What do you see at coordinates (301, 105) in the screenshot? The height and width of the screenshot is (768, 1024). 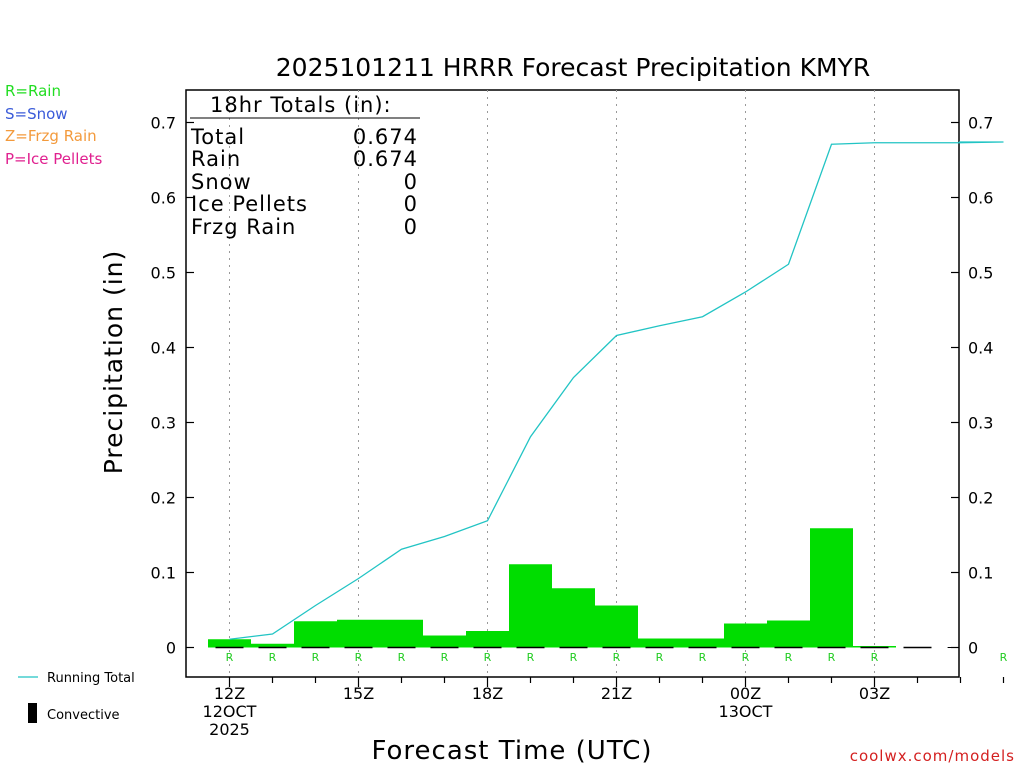 I see `totals-header: 18hr Totals (in):` at bounding box center [301, 105].